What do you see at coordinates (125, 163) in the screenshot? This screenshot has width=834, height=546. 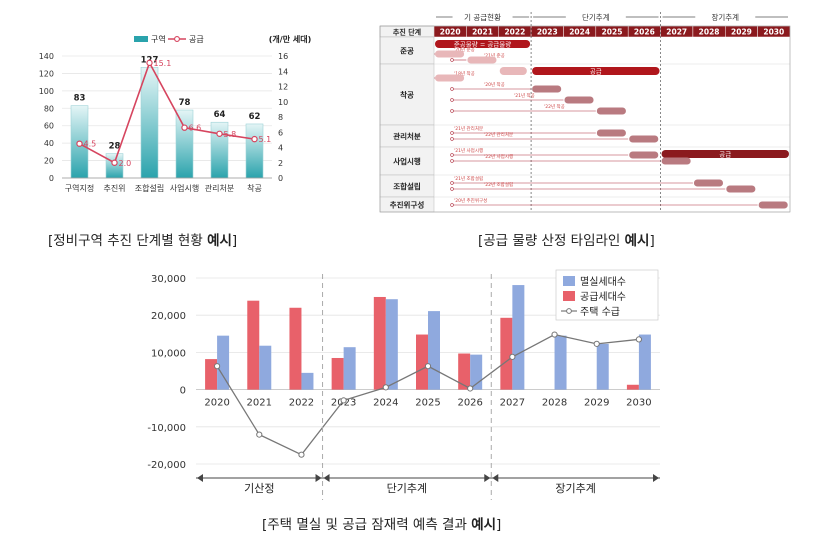 I see `supply-value-label: 2.0` at bounding box center [125, 163].